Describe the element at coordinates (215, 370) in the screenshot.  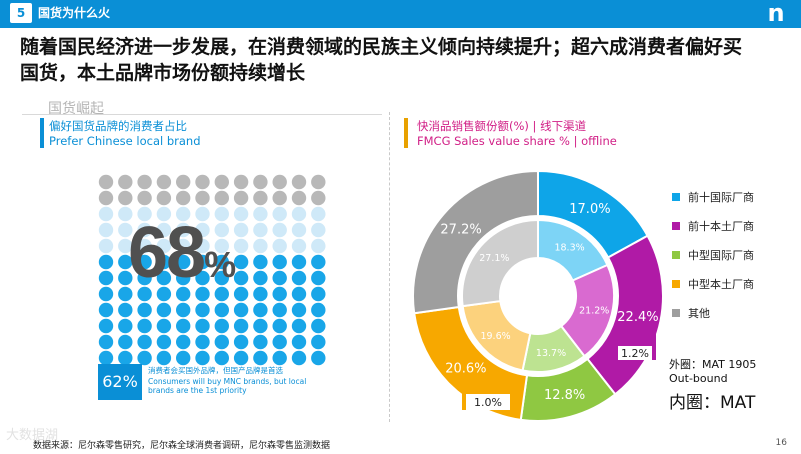
I see `note-cn: 消费者会买国外品牌，但国产品牌是首选` at that location.